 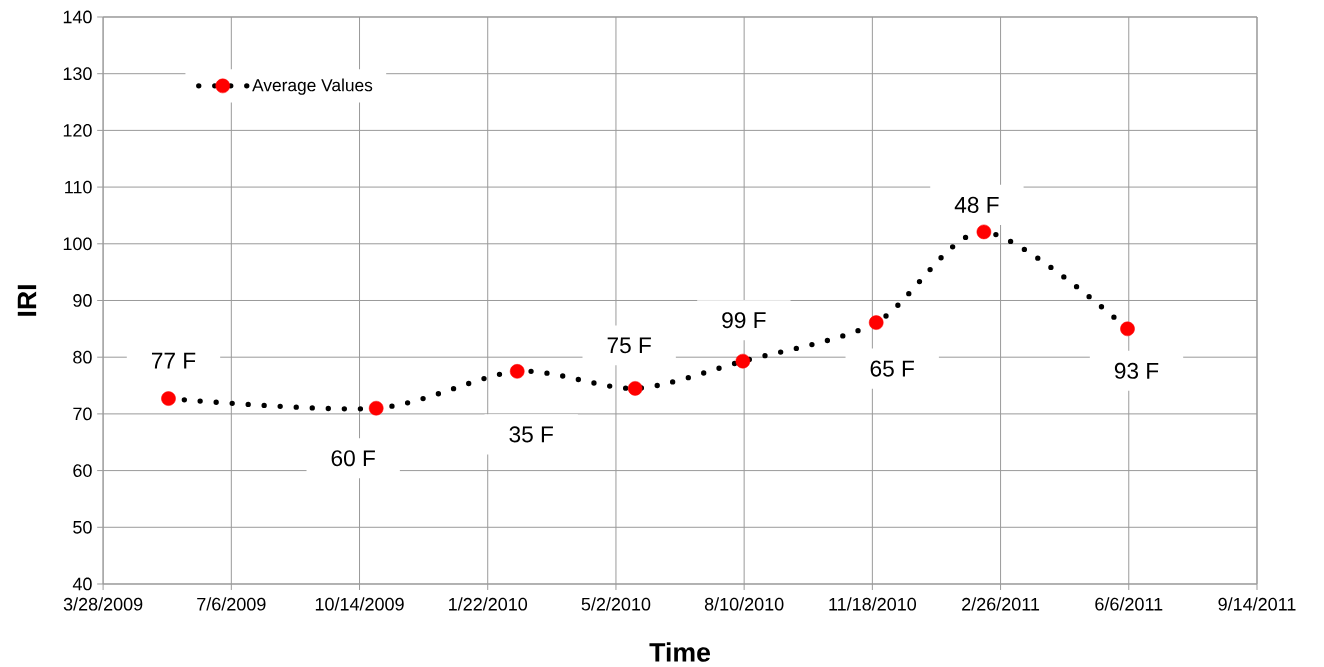 I want to click on x-tick-label: 5/2/2010, so click(x=616, y=604).